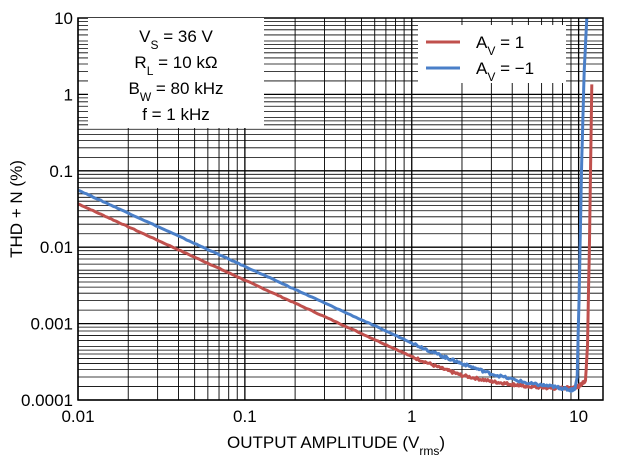  I want to click on y-axis-title: THD + N (%), so click(16, 209).